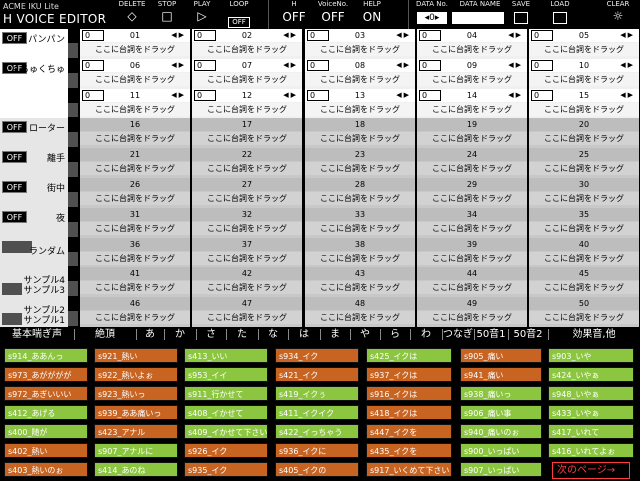 The image size is (640, 481). I want to click on voice-slot: 25 ここに台詞をドラッグ, so click(584, 163).